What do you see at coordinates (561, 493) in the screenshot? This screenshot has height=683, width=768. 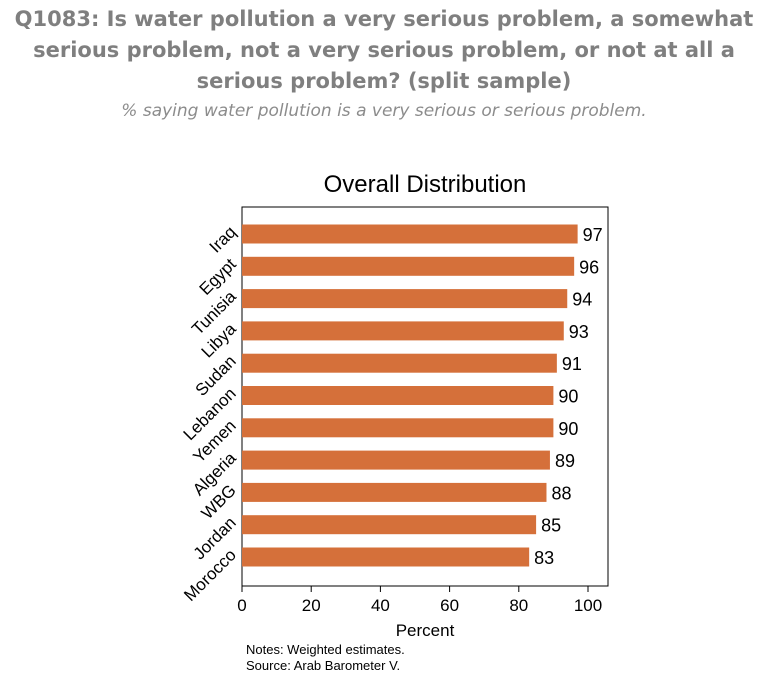 I see `bar-value-label: 88` at bounding box center [561, 493].